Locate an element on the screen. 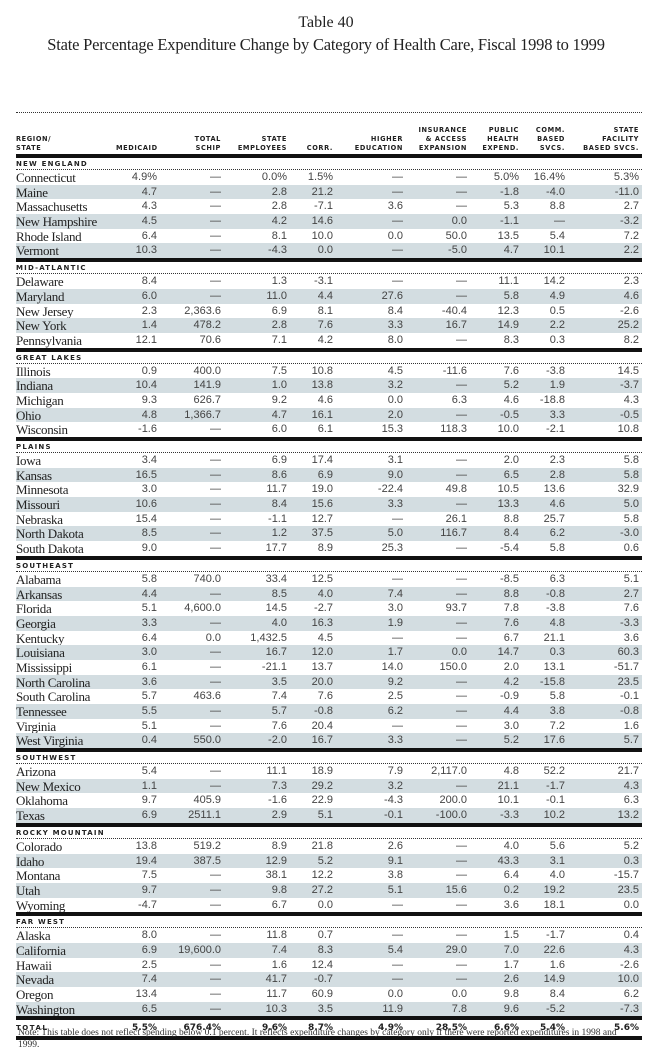 Image resolution: width=652 pixels, height=1058 pixels. cell-value: -2.7 is located at coordinates (323, 608).